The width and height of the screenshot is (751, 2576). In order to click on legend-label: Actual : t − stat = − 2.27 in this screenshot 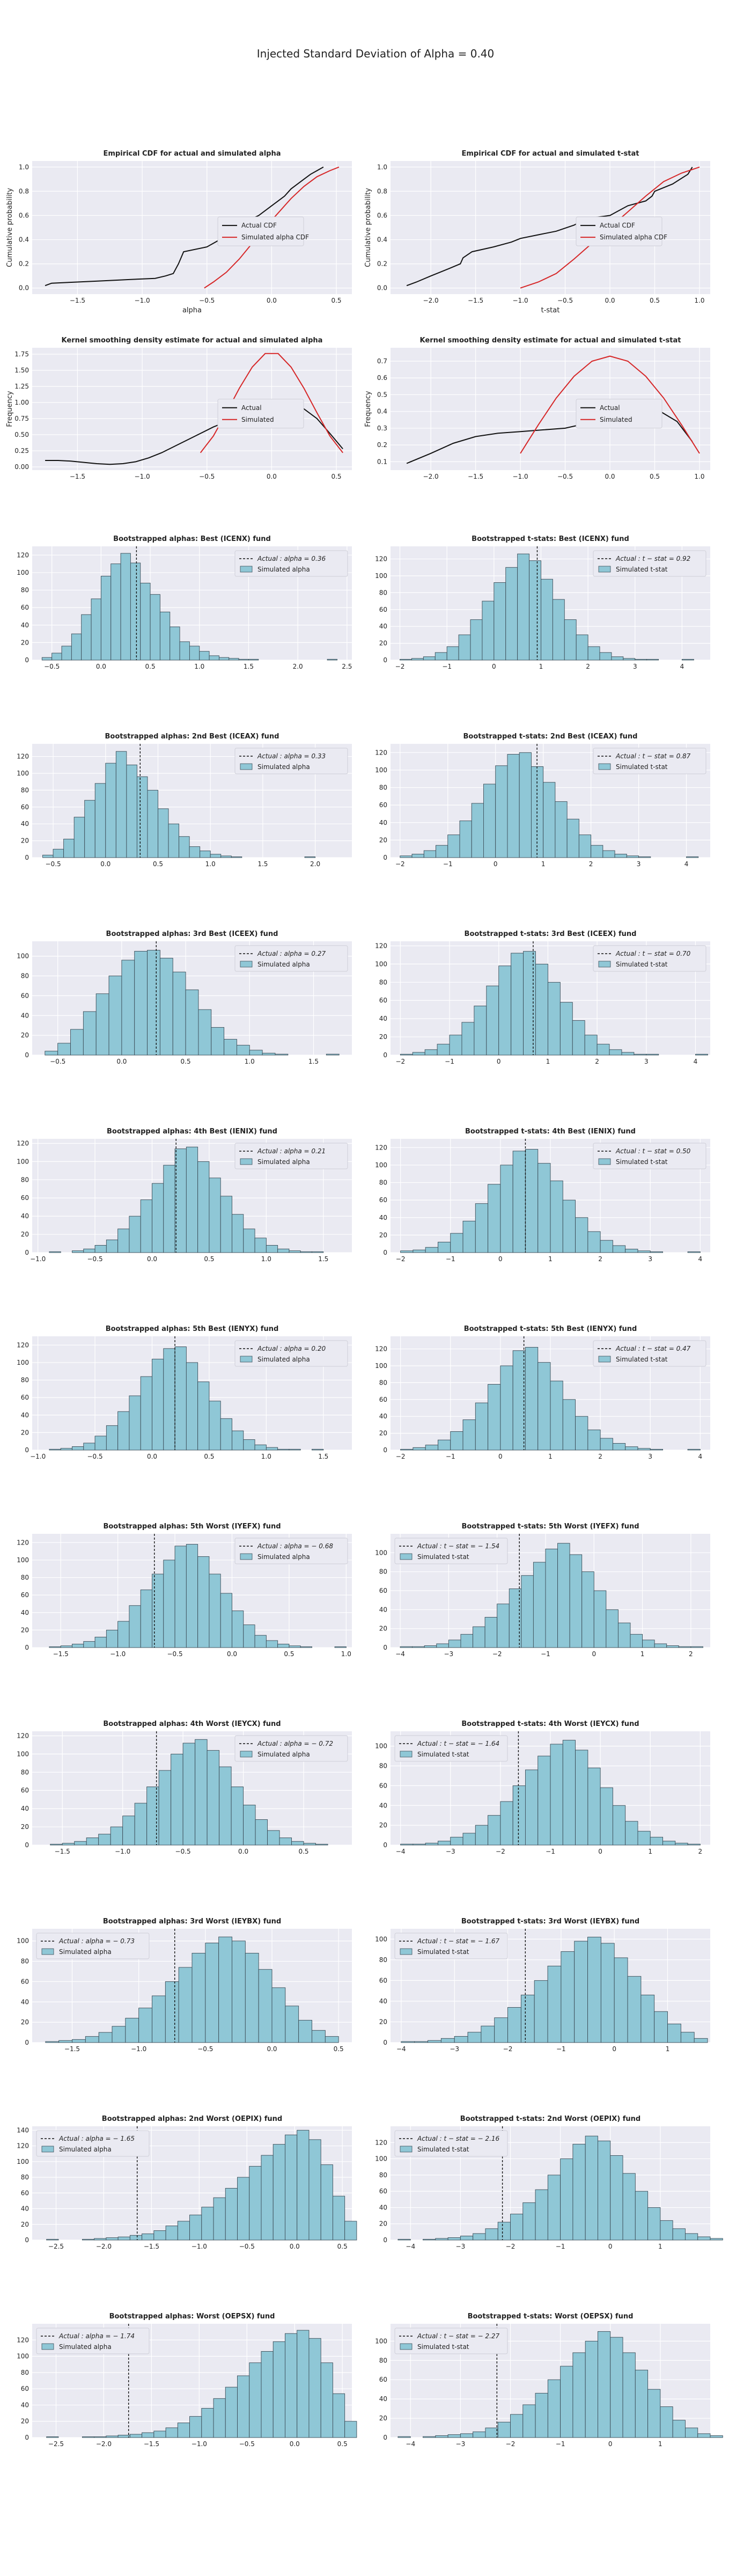, I will do `click(458, 2336)`.